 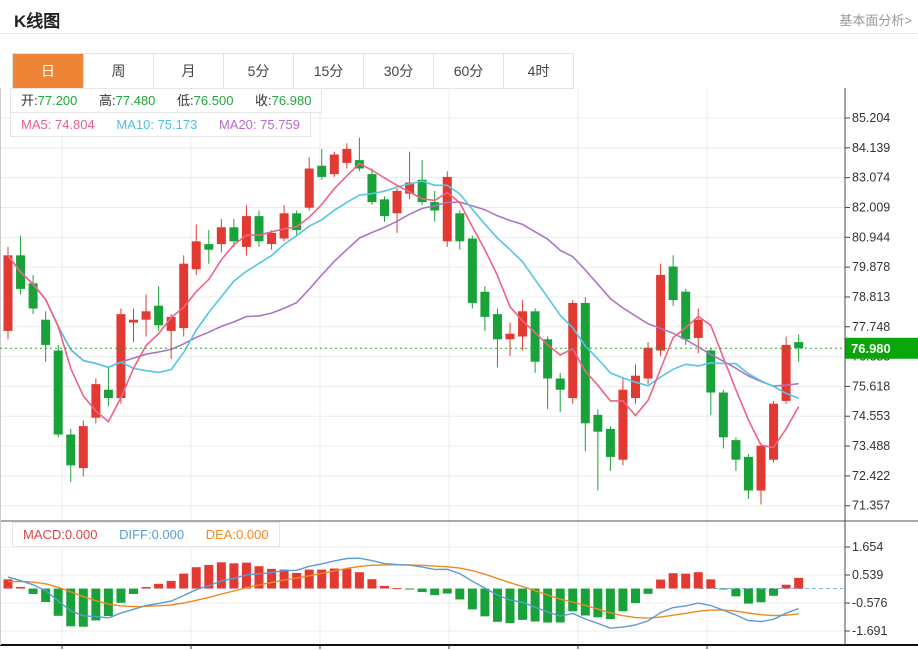 I want to click on period-tab-4: 15分, so click(x=328, y=71).